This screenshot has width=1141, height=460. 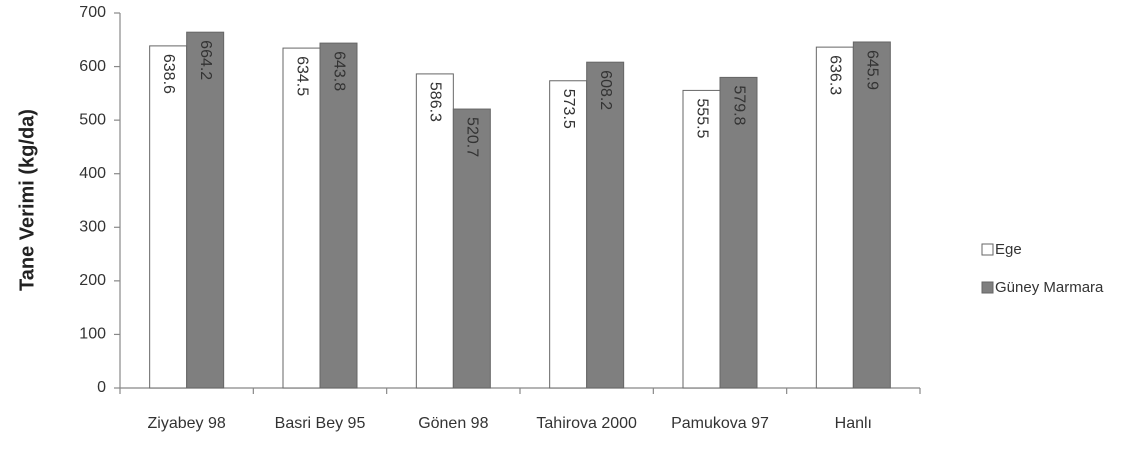 What do you see at coordinates (720, 423) in the screenshot?
I see `x-tick-label: Pamukova 97` at bounding box center [720, 423].